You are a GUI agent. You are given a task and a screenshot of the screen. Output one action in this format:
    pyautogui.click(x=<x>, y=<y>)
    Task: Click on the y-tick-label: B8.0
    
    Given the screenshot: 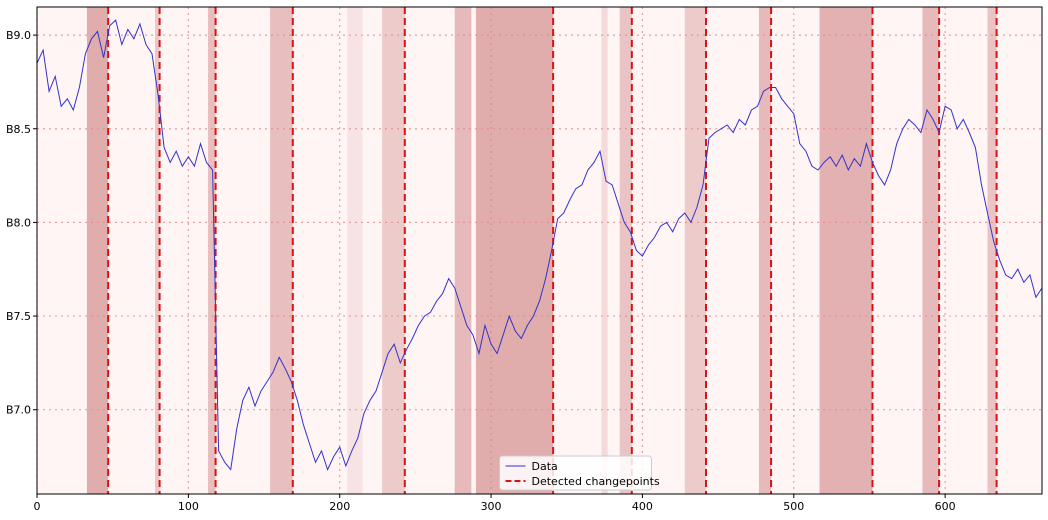 What is the action you would take?
    pyautogui.click(x=18, y=222)
    